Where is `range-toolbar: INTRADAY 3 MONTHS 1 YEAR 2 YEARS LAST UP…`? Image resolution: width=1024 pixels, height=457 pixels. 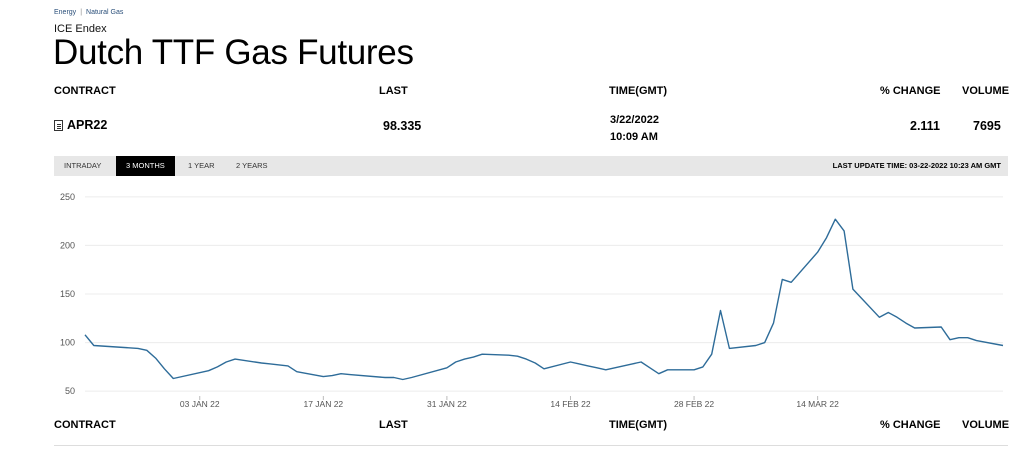 range-toolbar: INTRADAY 3 MONTHS 1 YEAR 2 YEARS LAST UP… is located at coordinates (531, 166).